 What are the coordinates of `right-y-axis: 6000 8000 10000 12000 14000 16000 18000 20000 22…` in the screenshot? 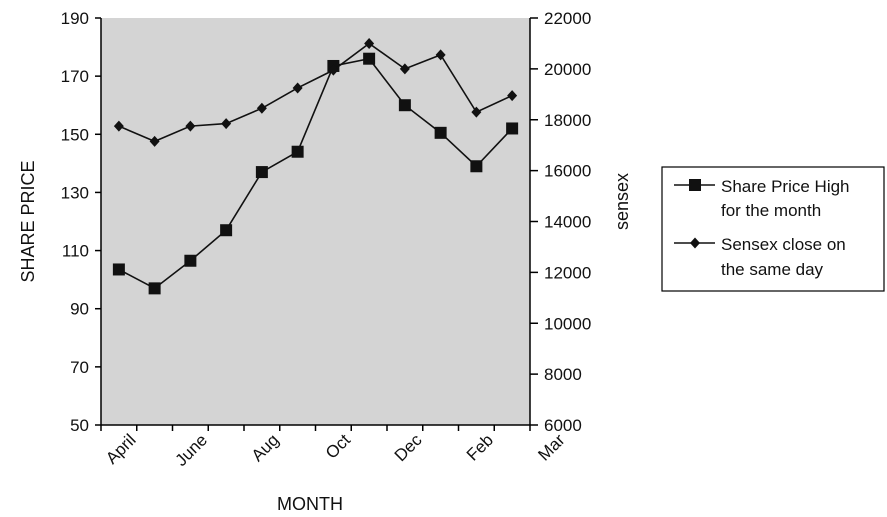 It's located at (560, 222).